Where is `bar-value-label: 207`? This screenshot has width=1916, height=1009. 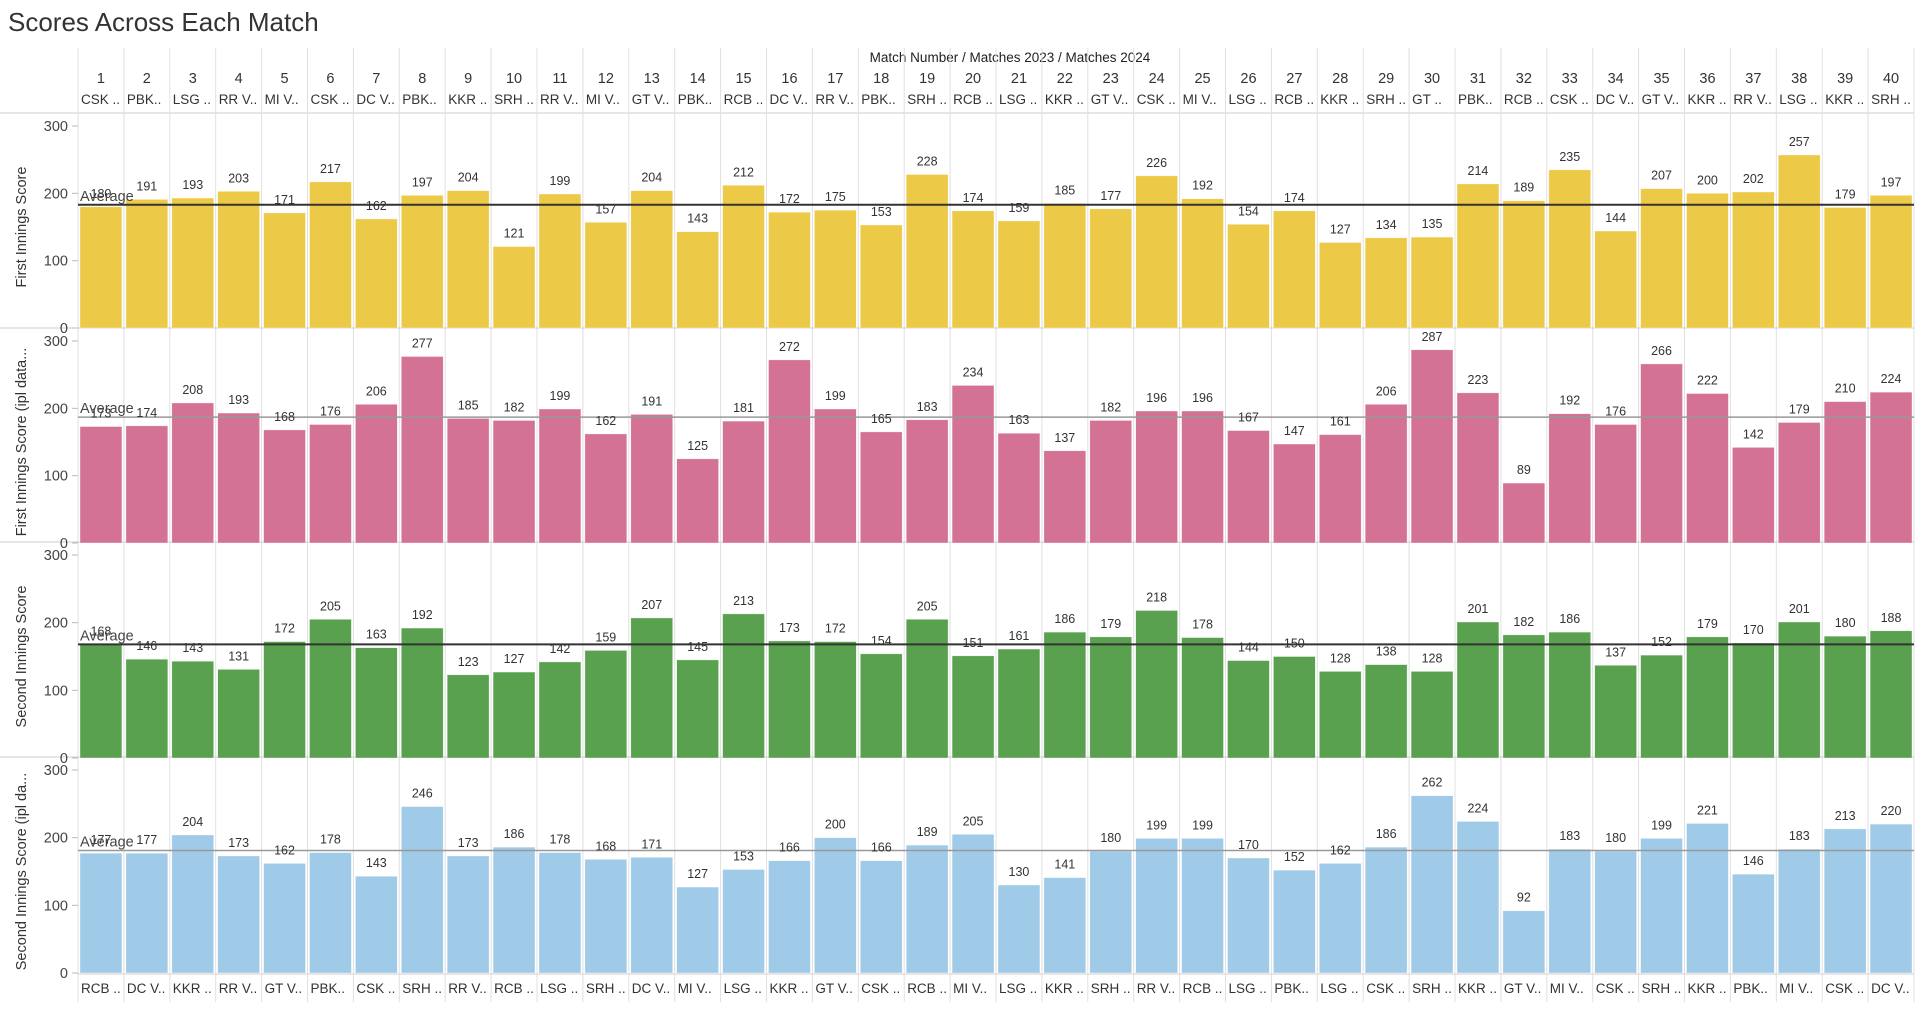
bar-value-label: 207 is located at coordinates (1661, 176).